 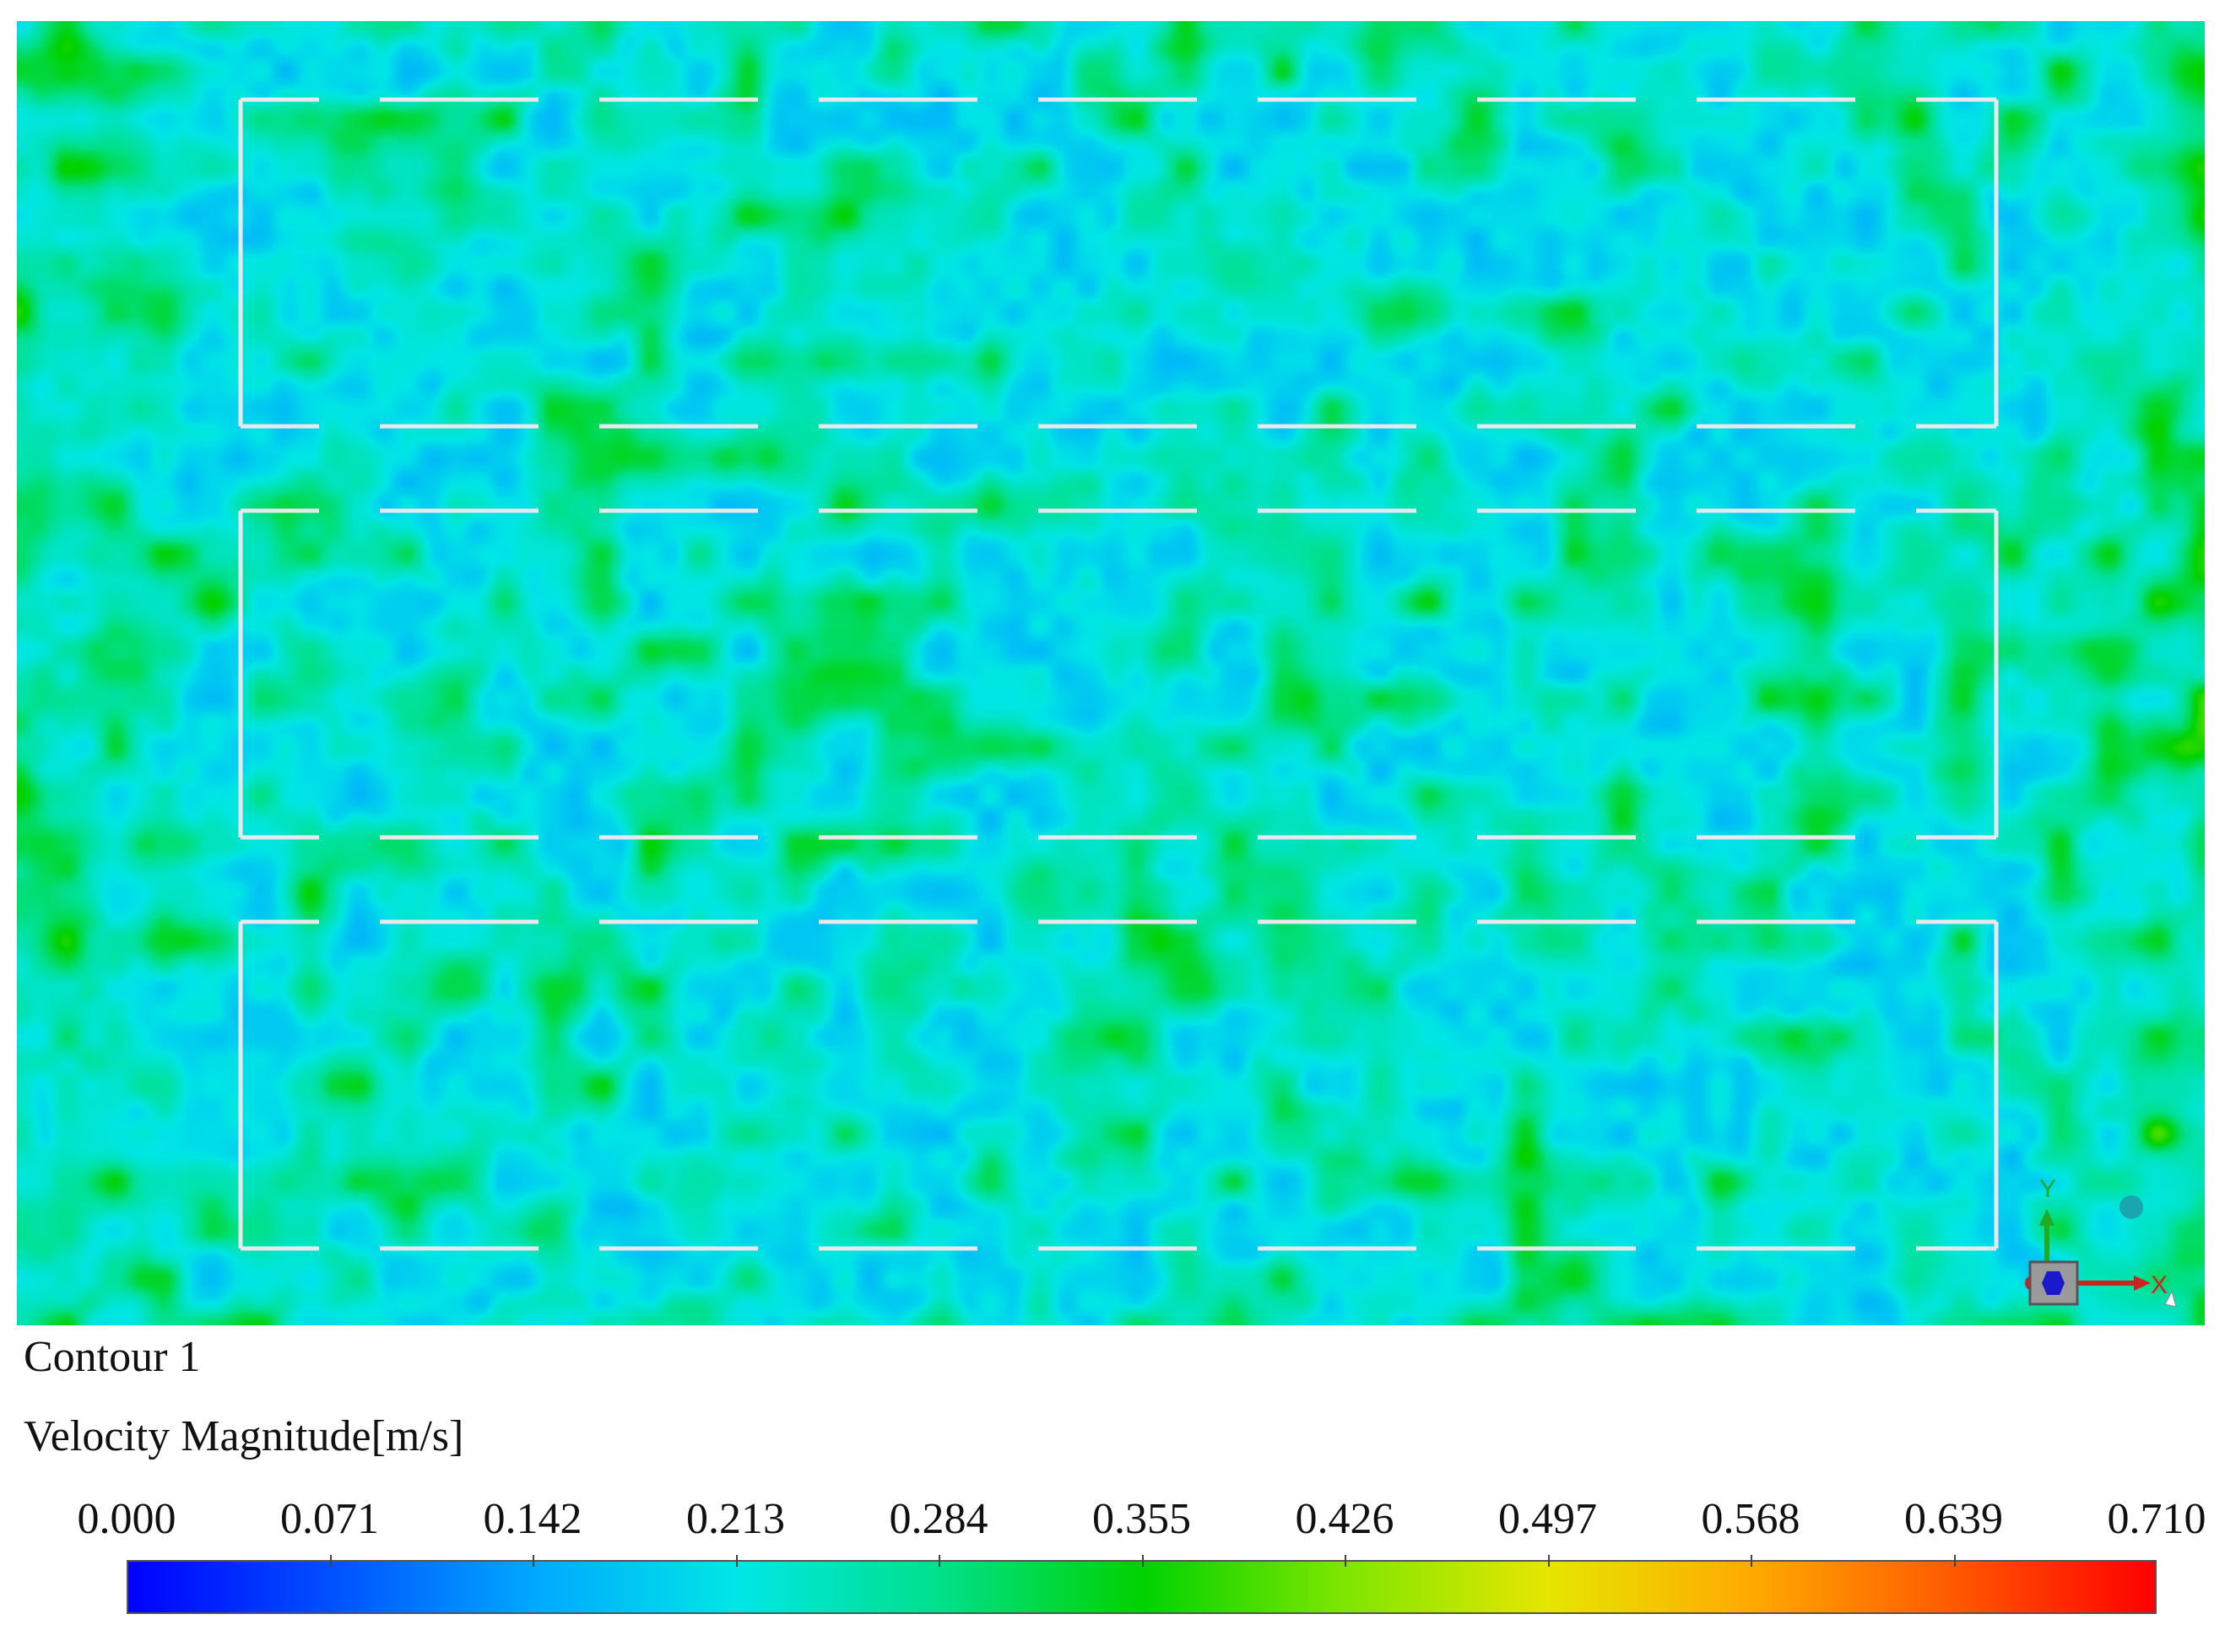 What do you see at coordinates (533, 1519) in the screenshot?
I see `colorbar-tick-label: 0.142` at bounding box center [533, 1519].